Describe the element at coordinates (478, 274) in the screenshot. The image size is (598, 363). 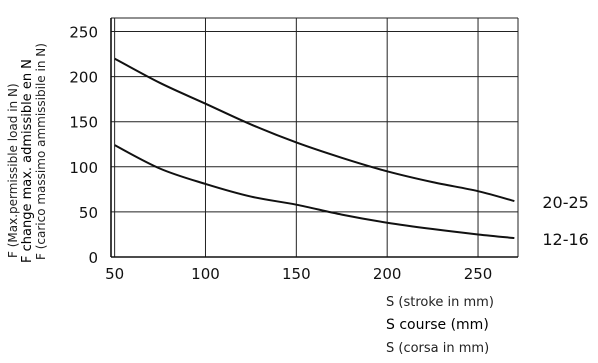
I see `x-tick-250: 250` at that location.